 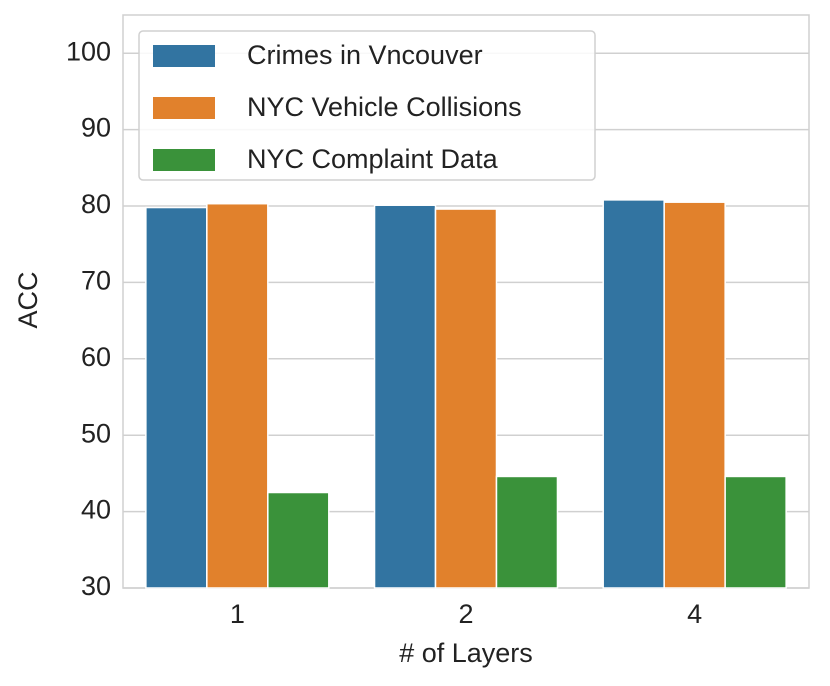 I want to click on y-tick-label: 30, so click(x=96, y=586).